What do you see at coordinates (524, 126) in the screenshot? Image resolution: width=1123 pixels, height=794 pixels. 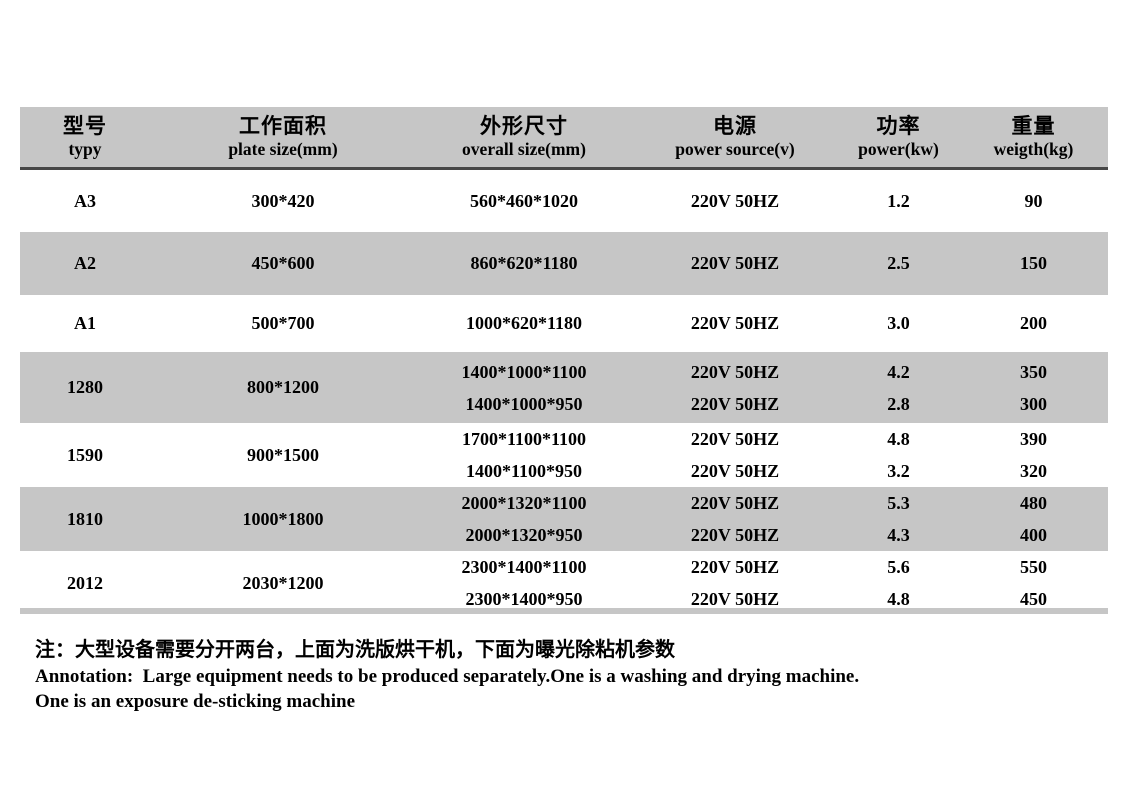 I see `header-overall-size-zh: 外形尺寸` at bounding box center [524, 126].